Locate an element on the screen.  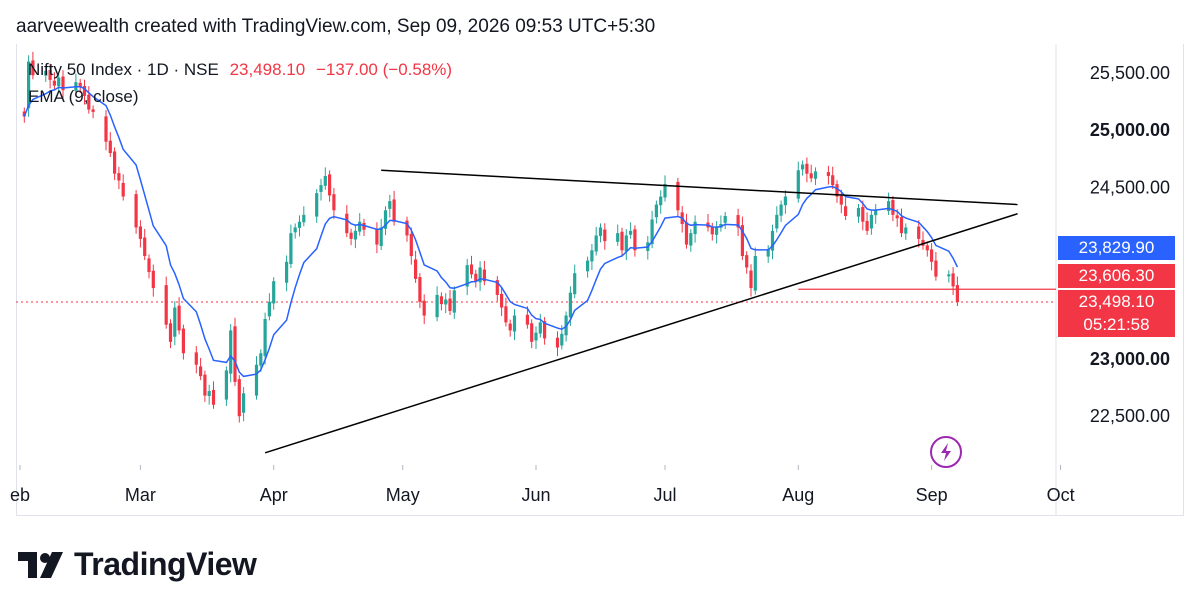
level-price-badge: 23,606.30 is located at coordinates (1116, 276).